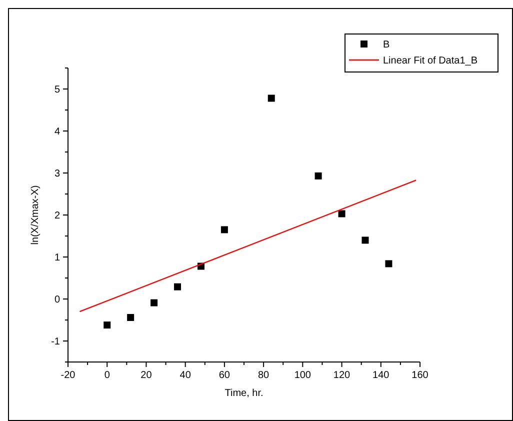  What do you see at coordinates (107, 375) in the screenshot?
I see `x-tick-label: 0` at bounding box center [107, 375].